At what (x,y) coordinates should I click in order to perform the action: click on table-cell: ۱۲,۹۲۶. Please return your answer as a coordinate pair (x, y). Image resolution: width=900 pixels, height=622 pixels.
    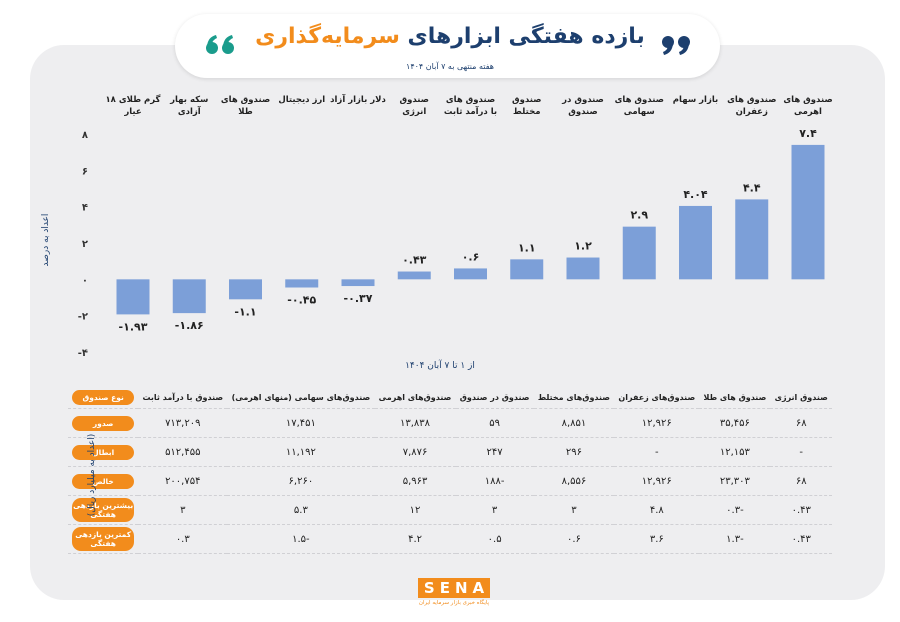
    Looking at the image, I should click on (657, 423).